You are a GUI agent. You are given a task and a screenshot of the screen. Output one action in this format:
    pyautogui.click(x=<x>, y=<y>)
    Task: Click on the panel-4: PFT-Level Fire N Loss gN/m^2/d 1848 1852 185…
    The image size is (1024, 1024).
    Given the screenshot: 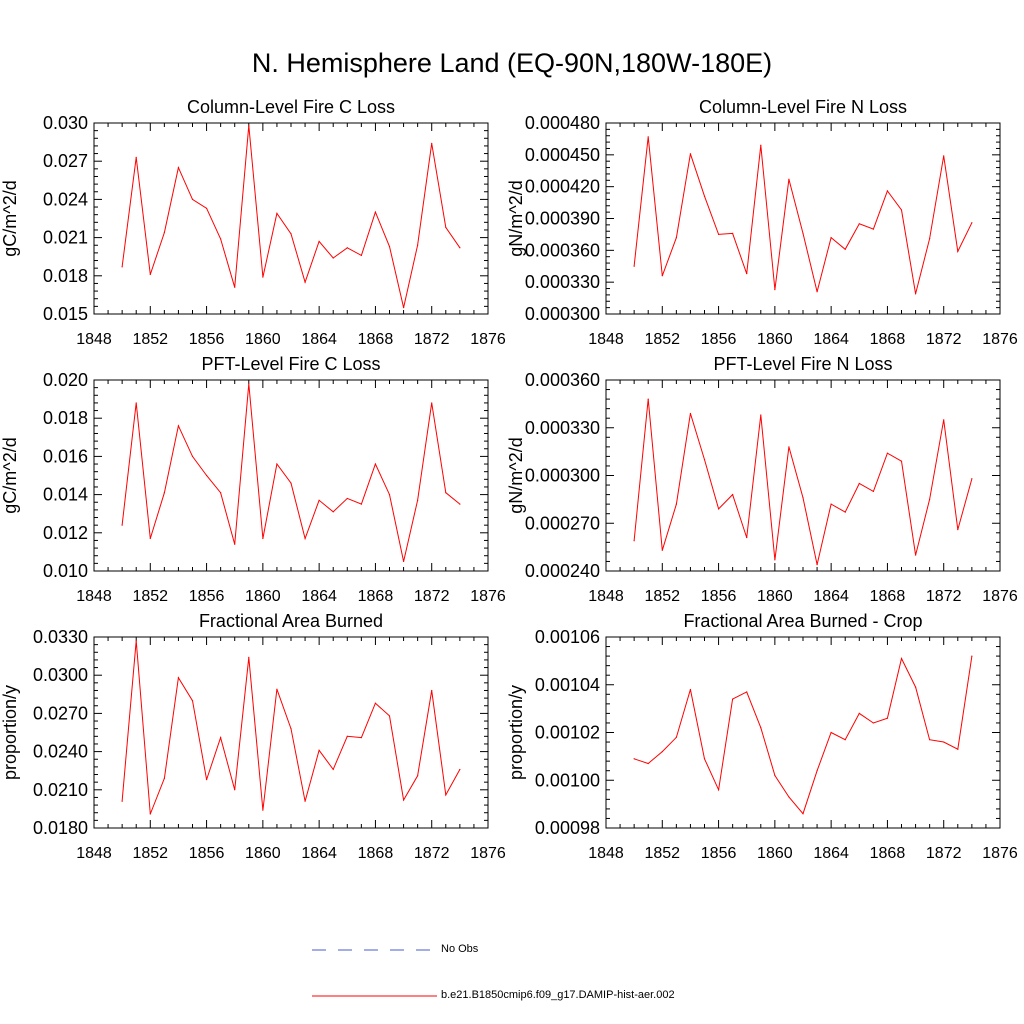 What is the action you would take?
    pyautogui.click(x=762, y=479)
    